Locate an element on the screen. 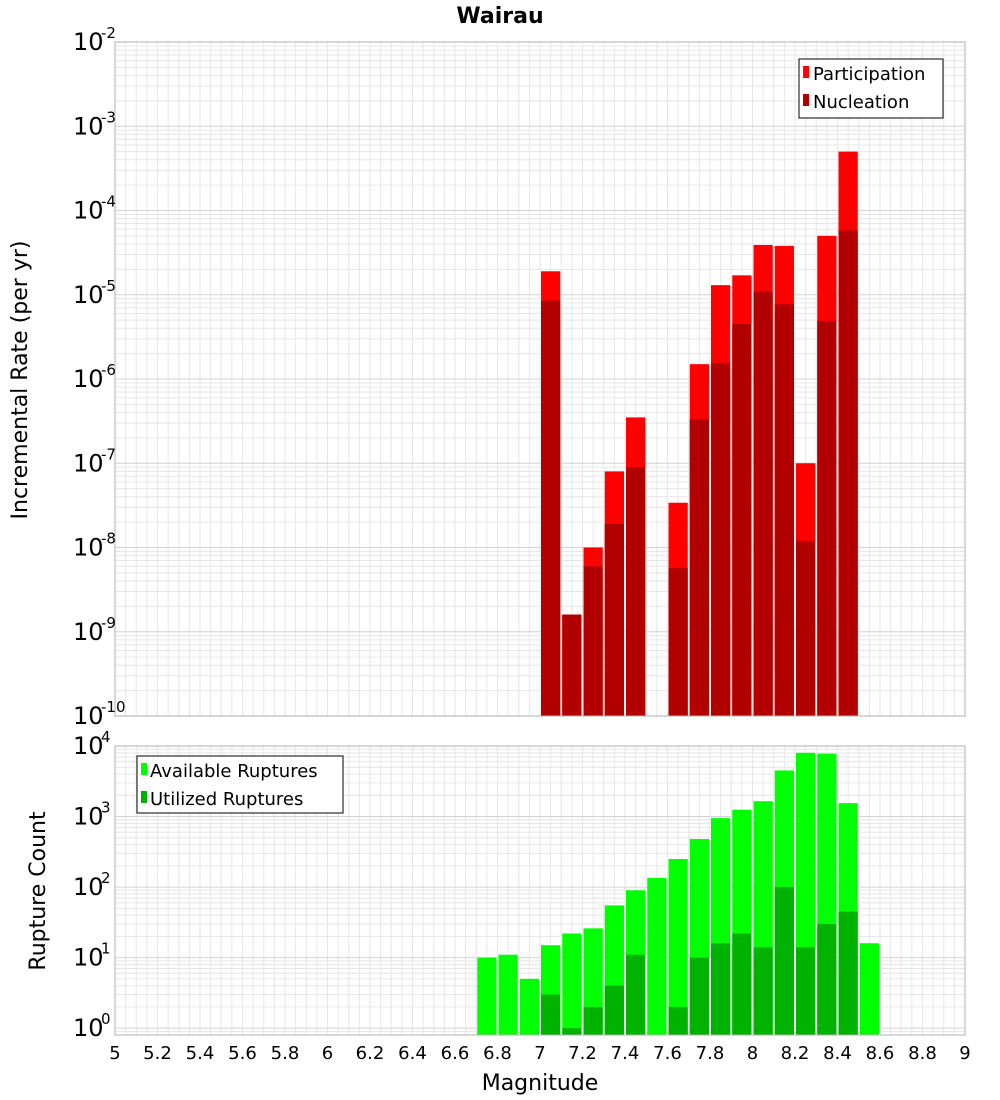  top-y-tick-exponent: -9 is located at coordinates (108, 623).